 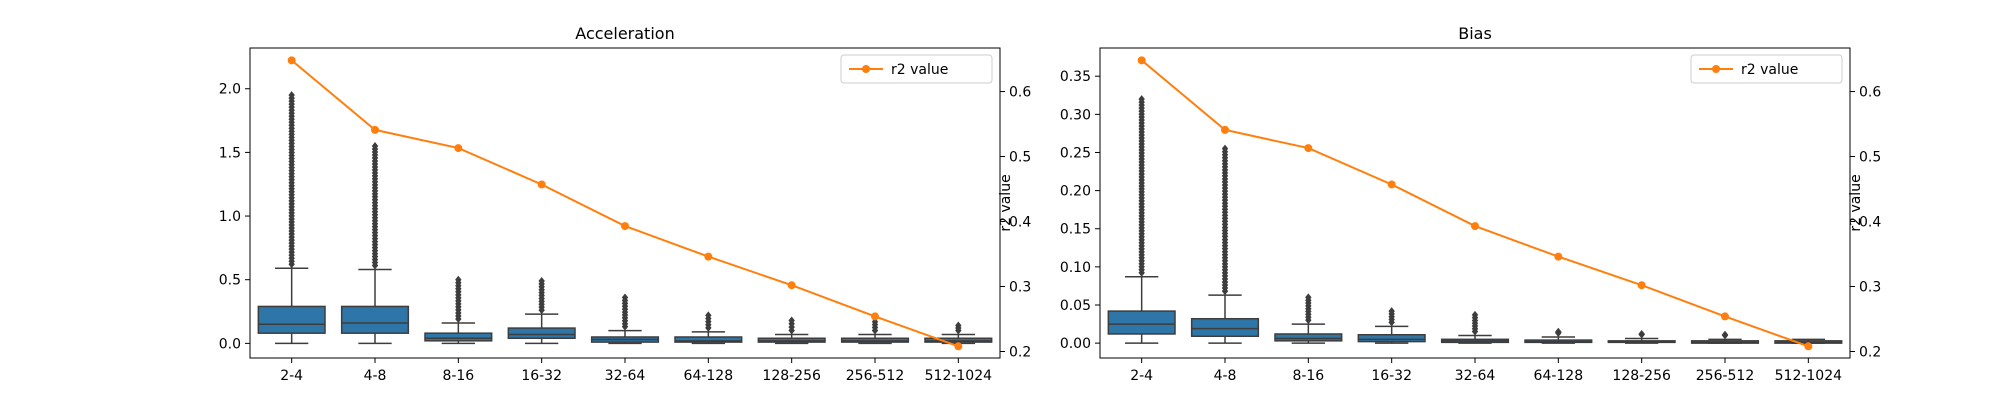 What do you see at coordinates (1075, 115) in the screenshot?
I see `y-tick-label: 0.30` at bounding box center [1075, 115].